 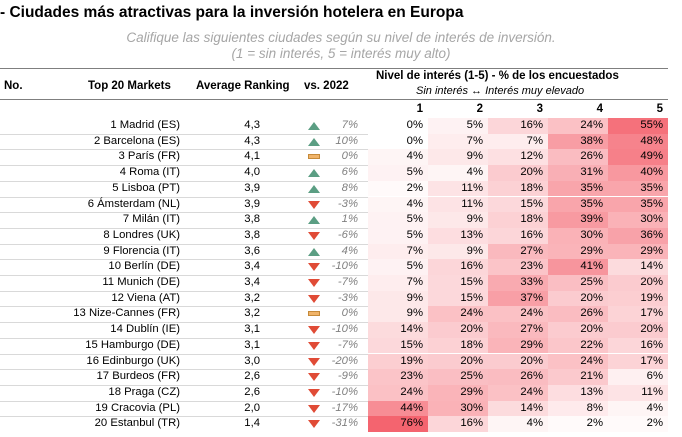 I want to click on interest-level-2-percent: 18%, so click(x=458, y=345).